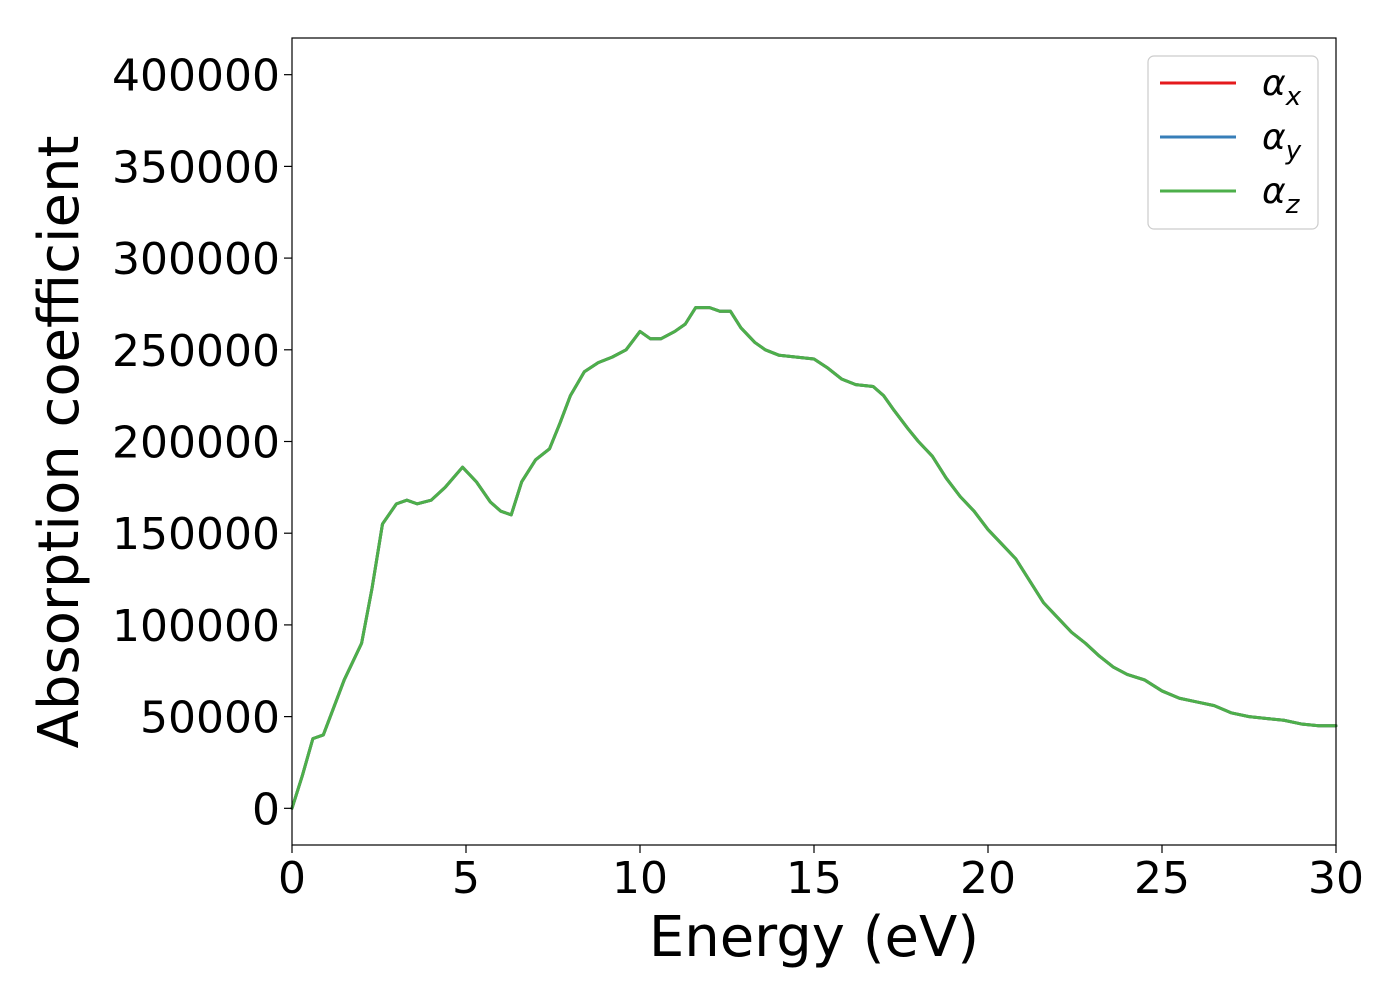  Describe the element at coordinates (1282, 141) in the screenshot. I see `legend-label-y: αy` at that location.